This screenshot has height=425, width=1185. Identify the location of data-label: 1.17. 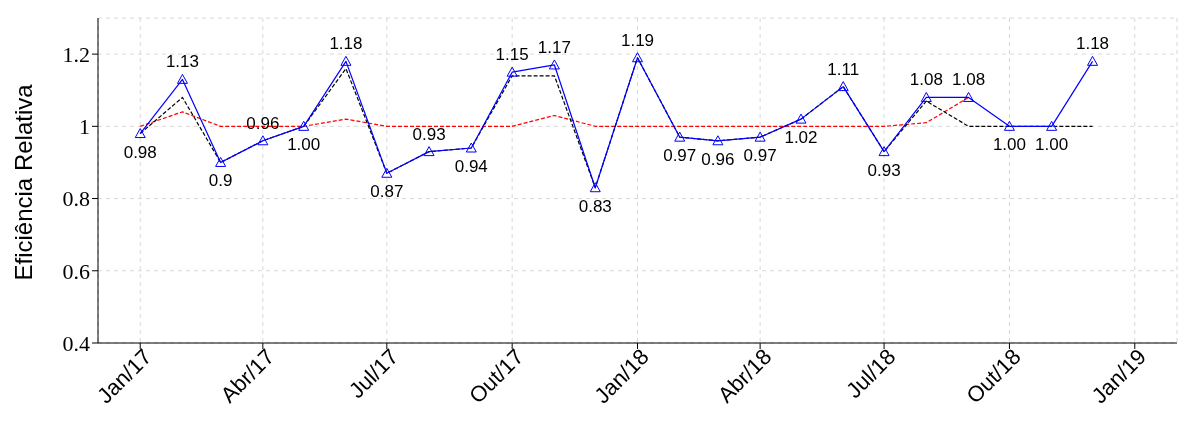
(554, 47).